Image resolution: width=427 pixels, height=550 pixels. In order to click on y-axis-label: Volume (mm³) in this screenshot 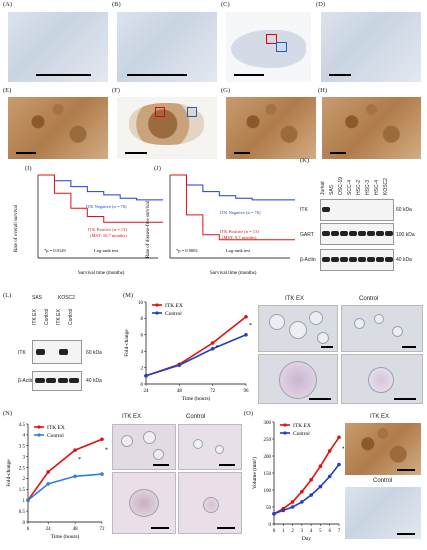, I will do `click(254, 473)`.